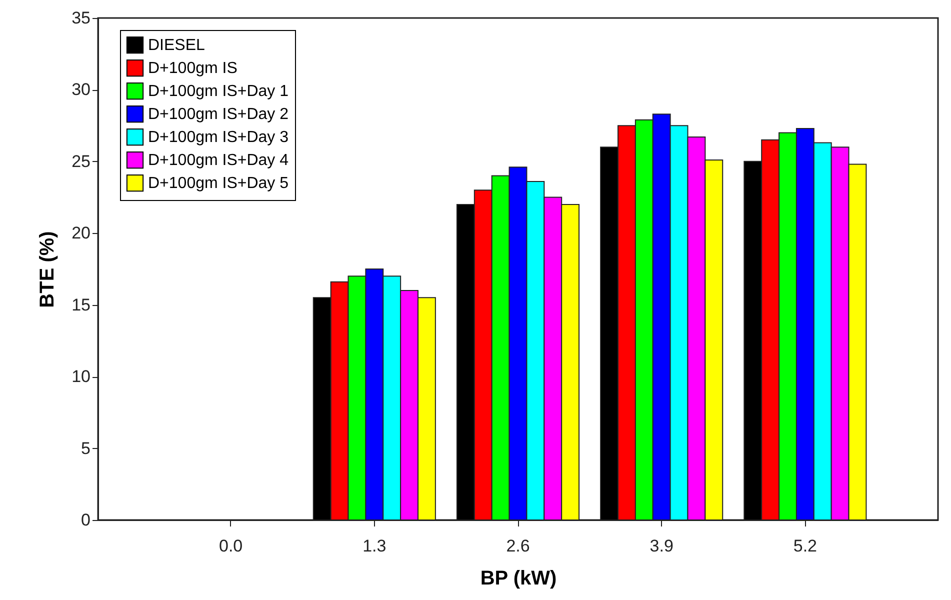 The image size is (951, 600). Describe the element at coordinates (218, 183) in the screenshot. I see `legend-label: D+100gm IS+Day 5` at that location.